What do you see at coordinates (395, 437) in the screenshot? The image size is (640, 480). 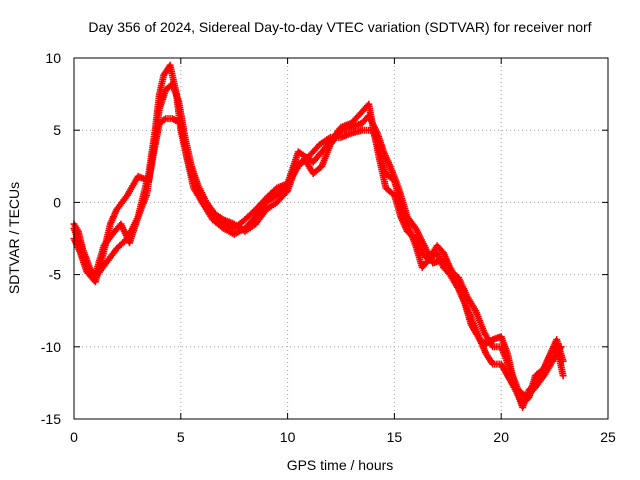 I see `x-tick-label: 15` at bounding box center [395, 437].